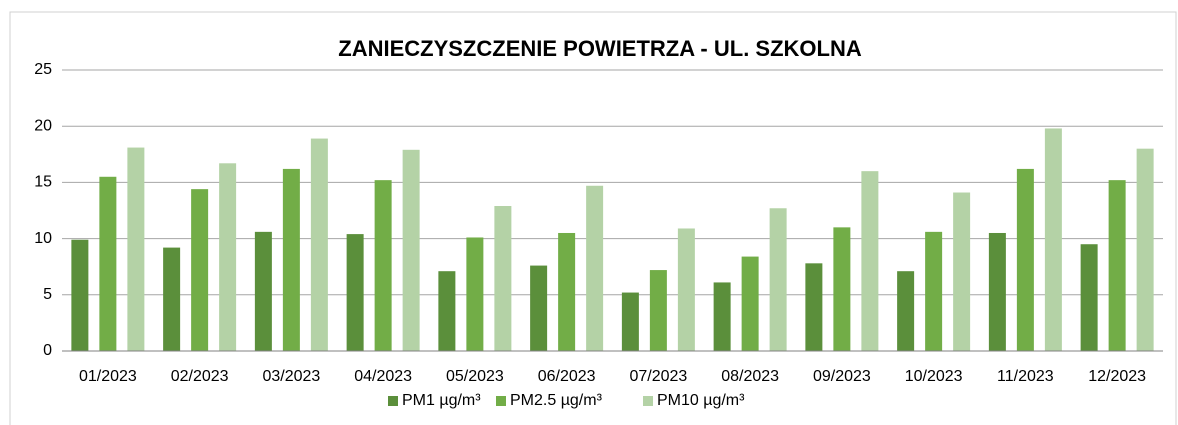  What do you see at coordinates (291, 376) in the screenshot?
I see `x-tick-label: 03/2023` at bounding box center [291, 376].